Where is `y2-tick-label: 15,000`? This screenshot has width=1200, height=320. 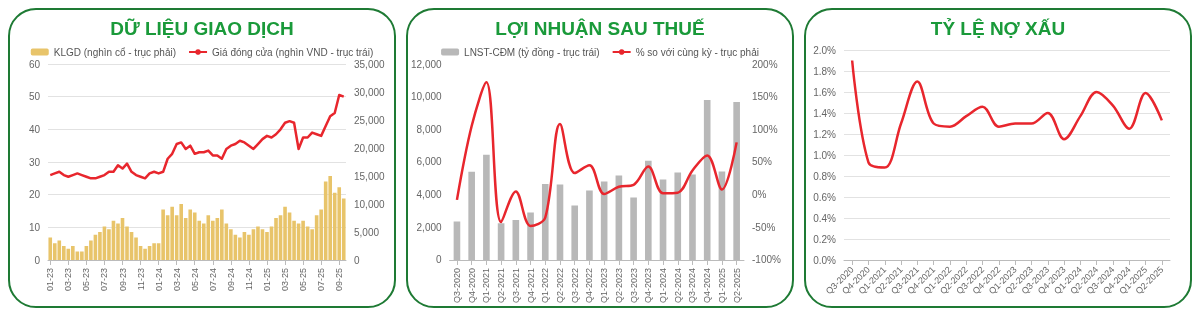 y2-tick-label: 15,000 is located at coordinates (370, 176).